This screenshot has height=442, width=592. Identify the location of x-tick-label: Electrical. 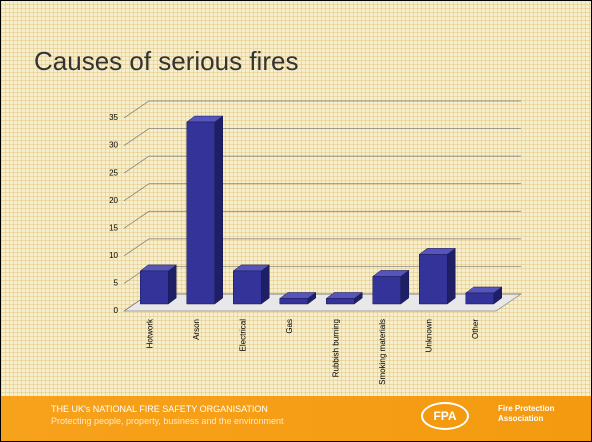
(242, 335).